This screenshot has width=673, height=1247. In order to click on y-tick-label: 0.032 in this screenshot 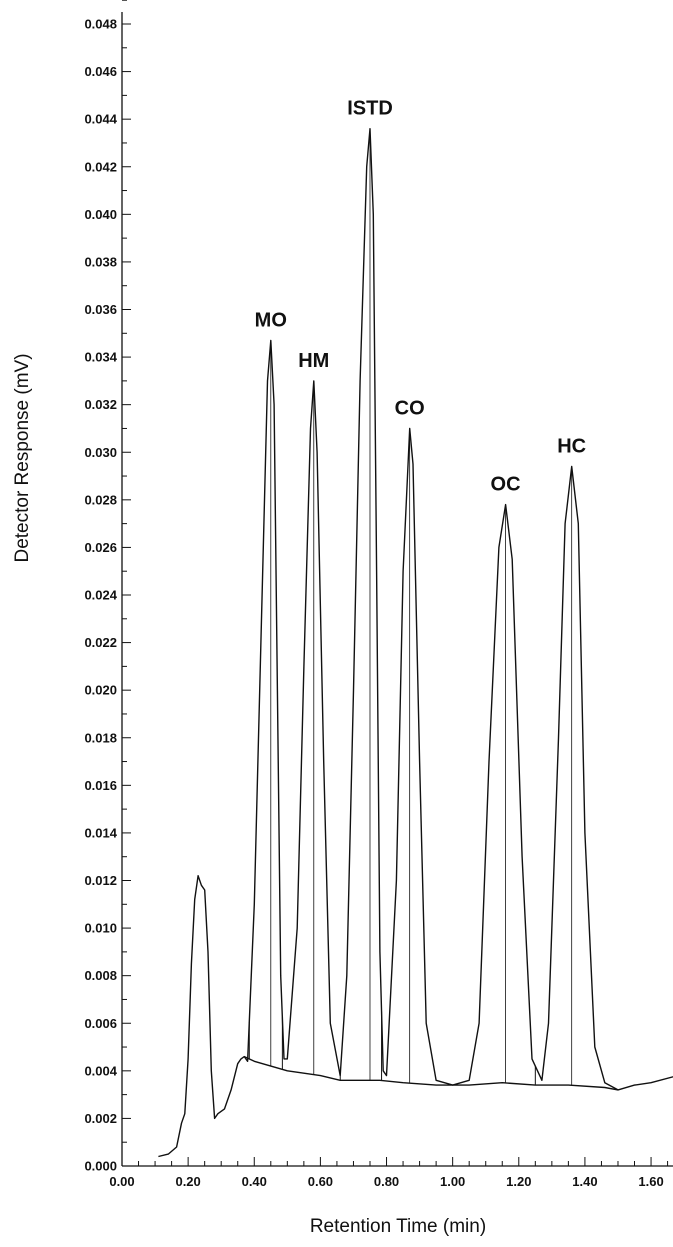, I will do `click(100, 404)`.